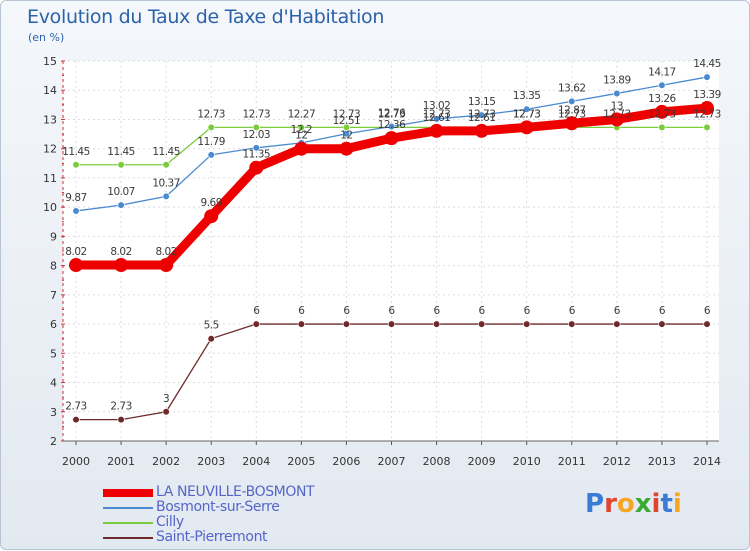 Image resolution: width=750 pixels, height=551 pixels. What do you see at coordinates (662, 72) in the screenshot?
I see `data-label: 14.17` at bounding box center [662, 72].